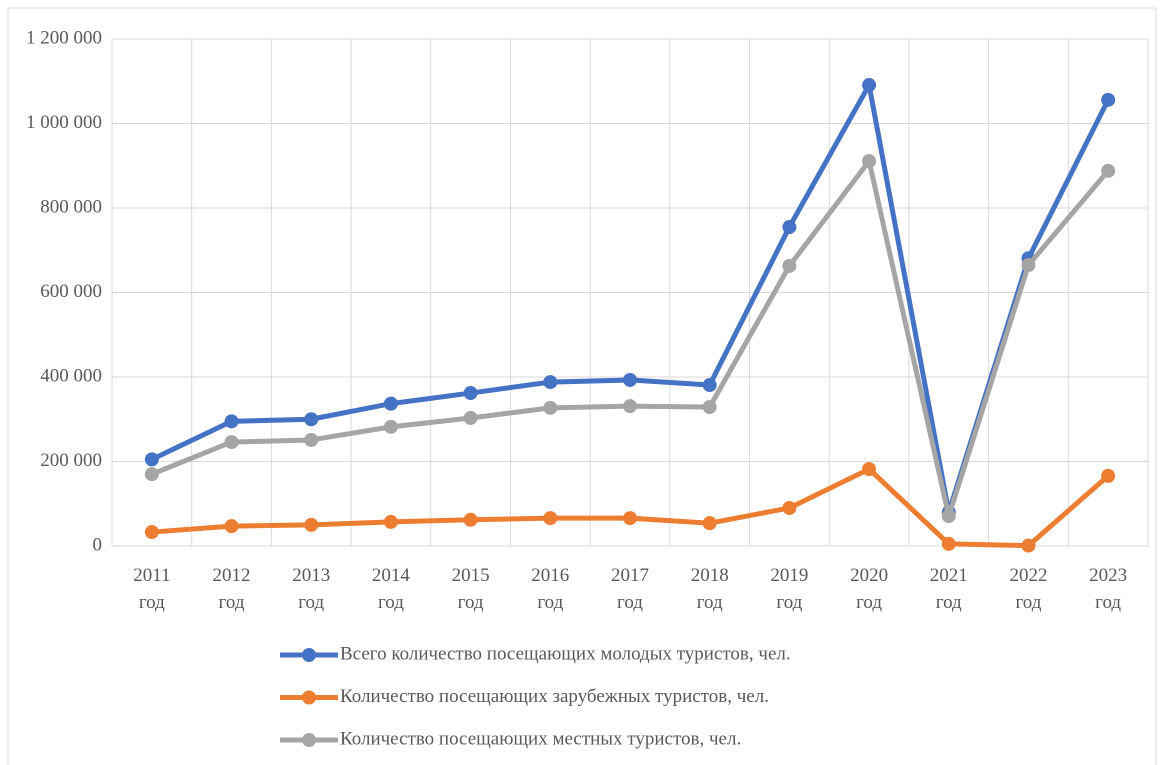  What do you see at coordinates (231, 589) in the screenshot?
I see `x-tick-label: 2012 год` at bounding box center [231, 589].